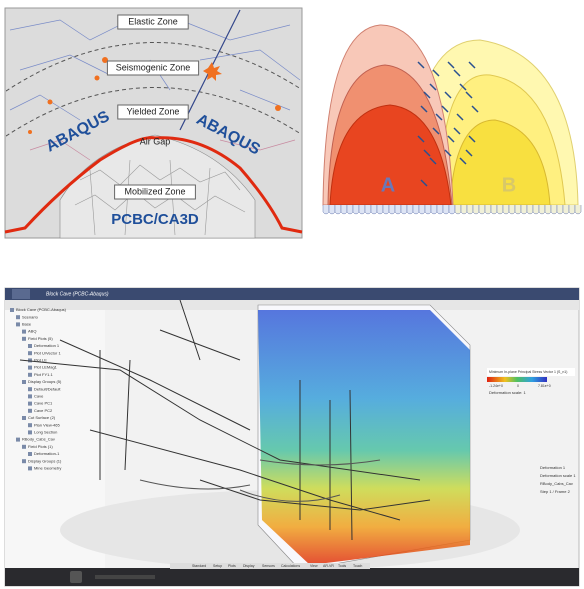 The image size is (584, 589). Describe the element at coordinates (76, 577) in the screenshot. I see `play-button` at that location.